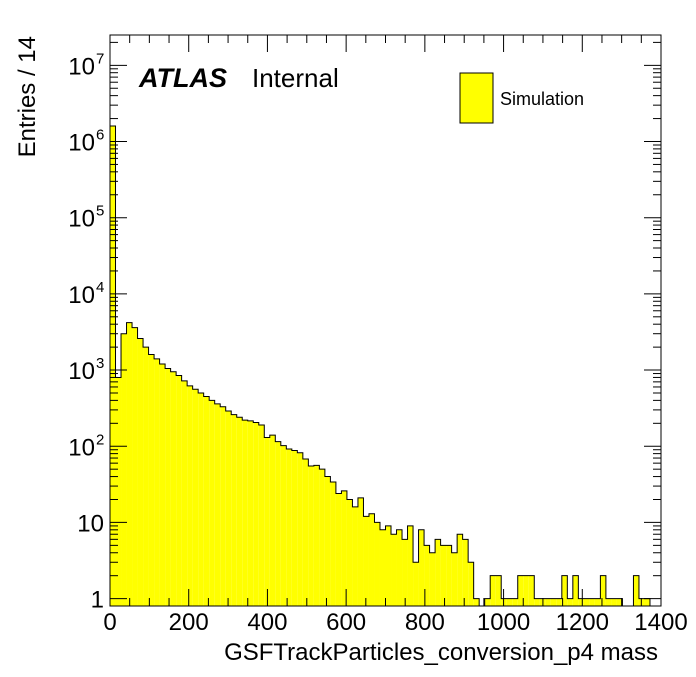  I want to click on y-axis-label: Entries / 14, so click(27, 96).